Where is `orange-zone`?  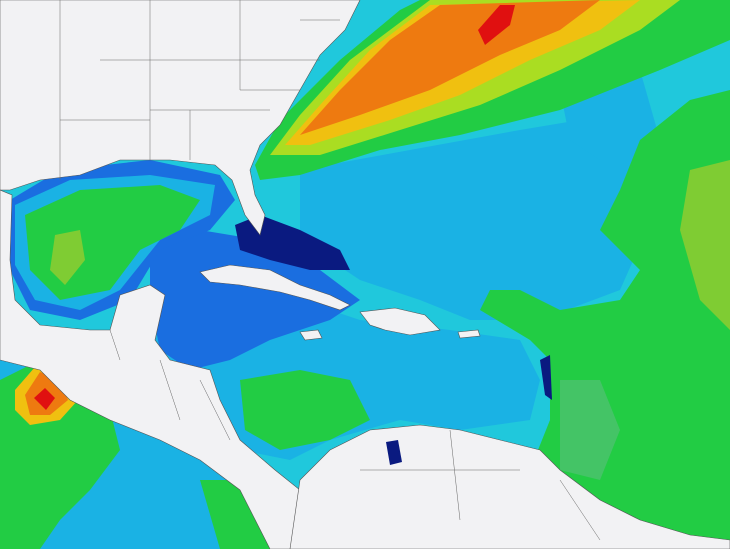 orange-zone is located at coordinates (450, 67).